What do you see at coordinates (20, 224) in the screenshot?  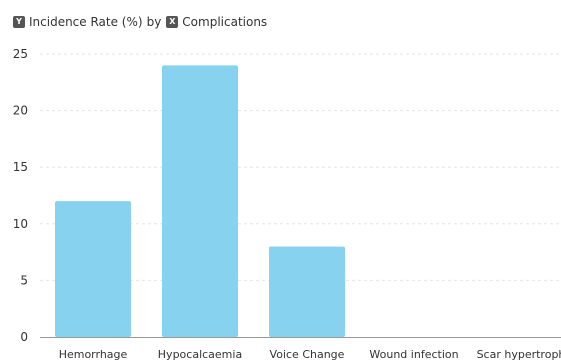 I see `y-tick-label: 10` at bounding box center [20, 224].